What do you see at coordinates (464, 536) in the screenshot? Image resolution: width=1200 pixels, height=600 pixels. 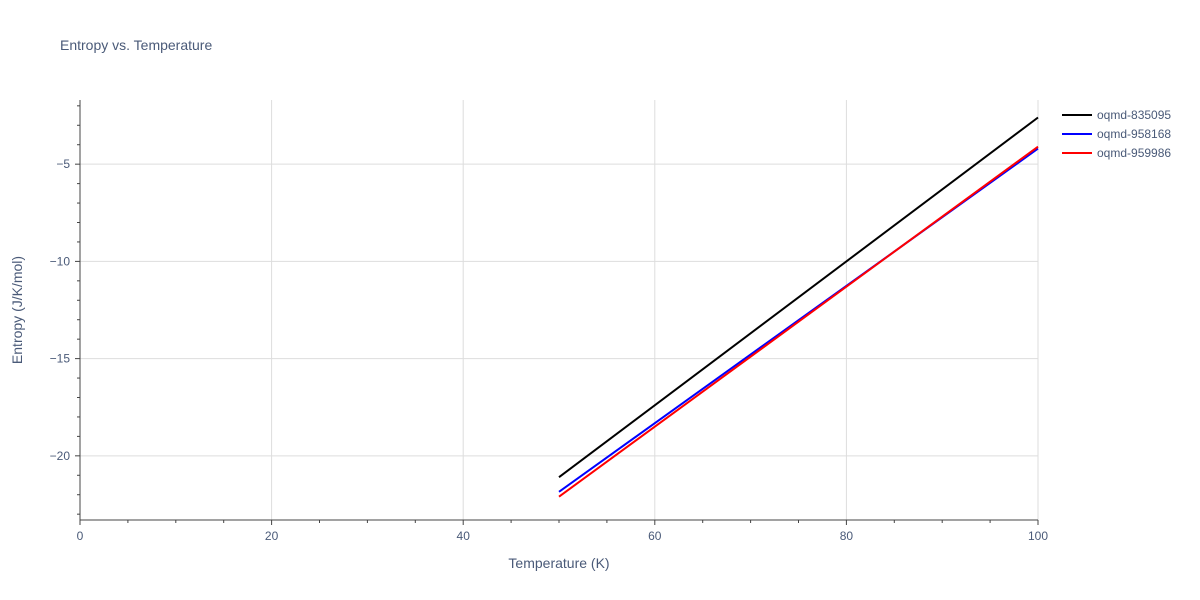 I see `x-tick-label: 40` at bounding box center [464, 536].